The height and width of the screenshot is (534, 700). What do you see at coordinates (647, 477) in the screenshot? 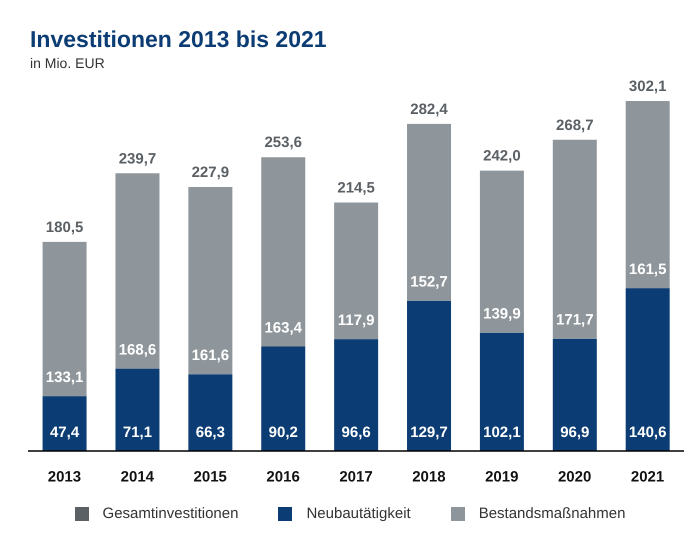
I see `x-tick-label: 2021` at bounding box center [647, 477].